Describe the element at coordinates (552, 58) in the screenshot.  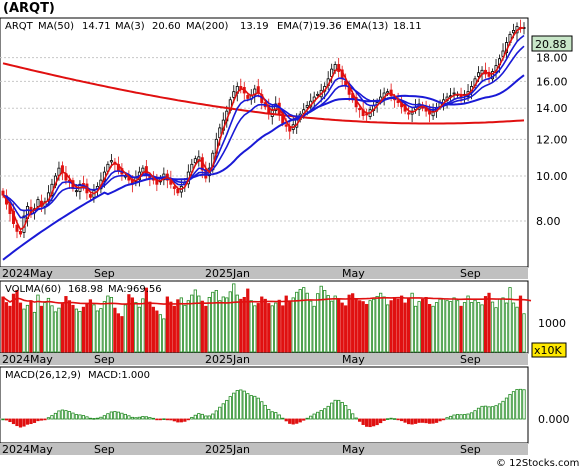
I see `price-tick-5: 18.00` at that location.